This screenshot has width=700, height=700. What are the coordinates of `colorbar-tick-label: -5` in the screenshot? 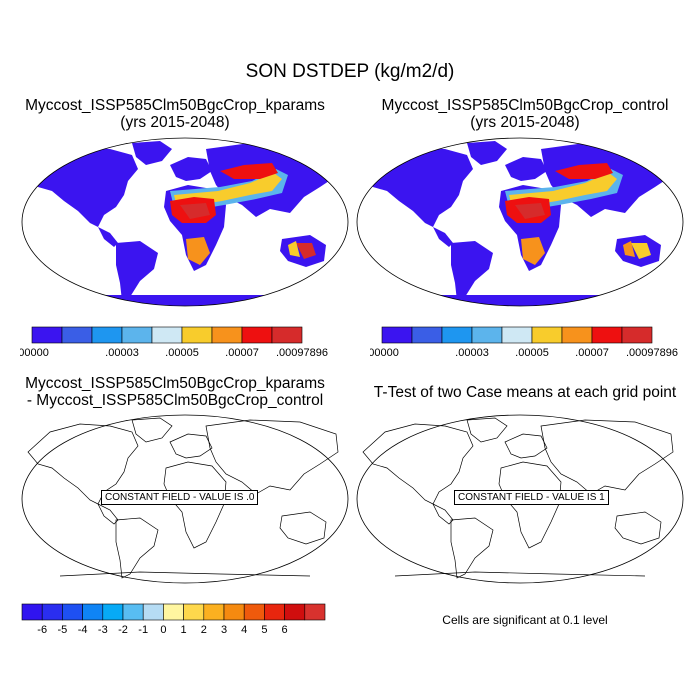 It's located at (63, 630).